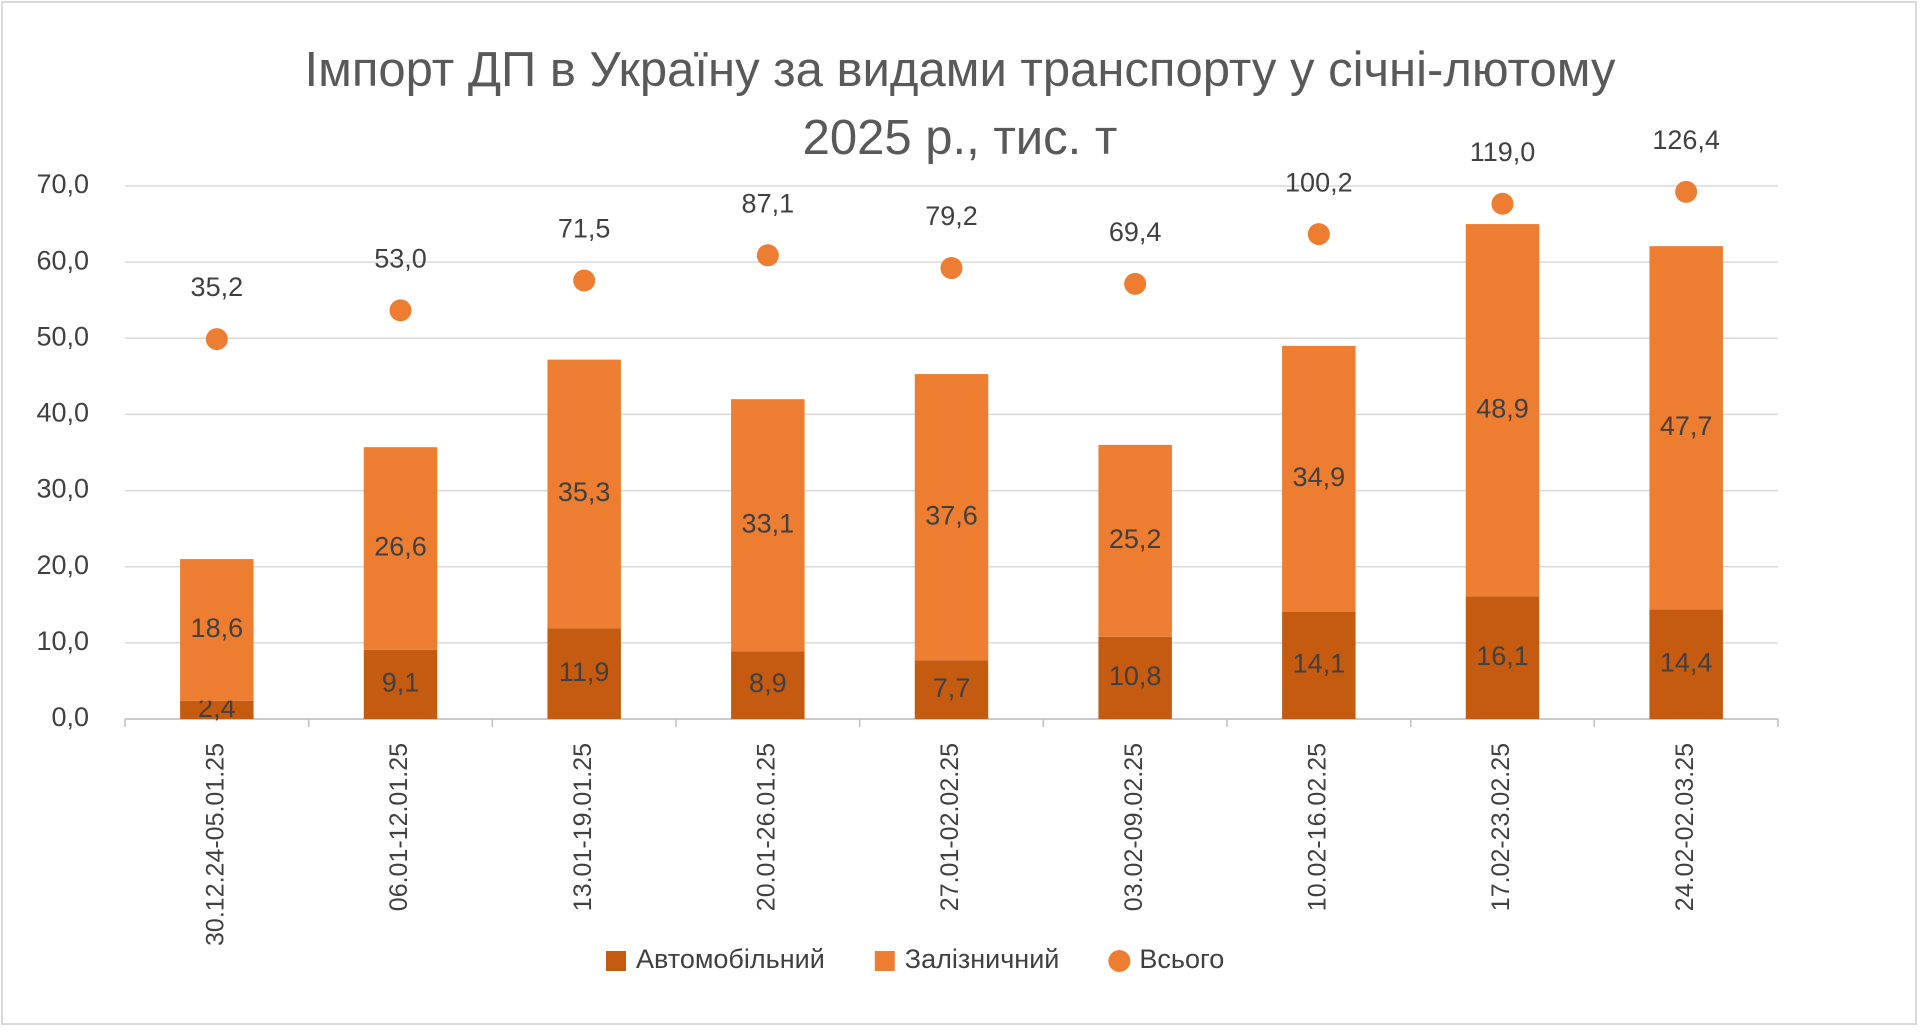  I want to click on data-label: 47,7, so click(1686, 426).